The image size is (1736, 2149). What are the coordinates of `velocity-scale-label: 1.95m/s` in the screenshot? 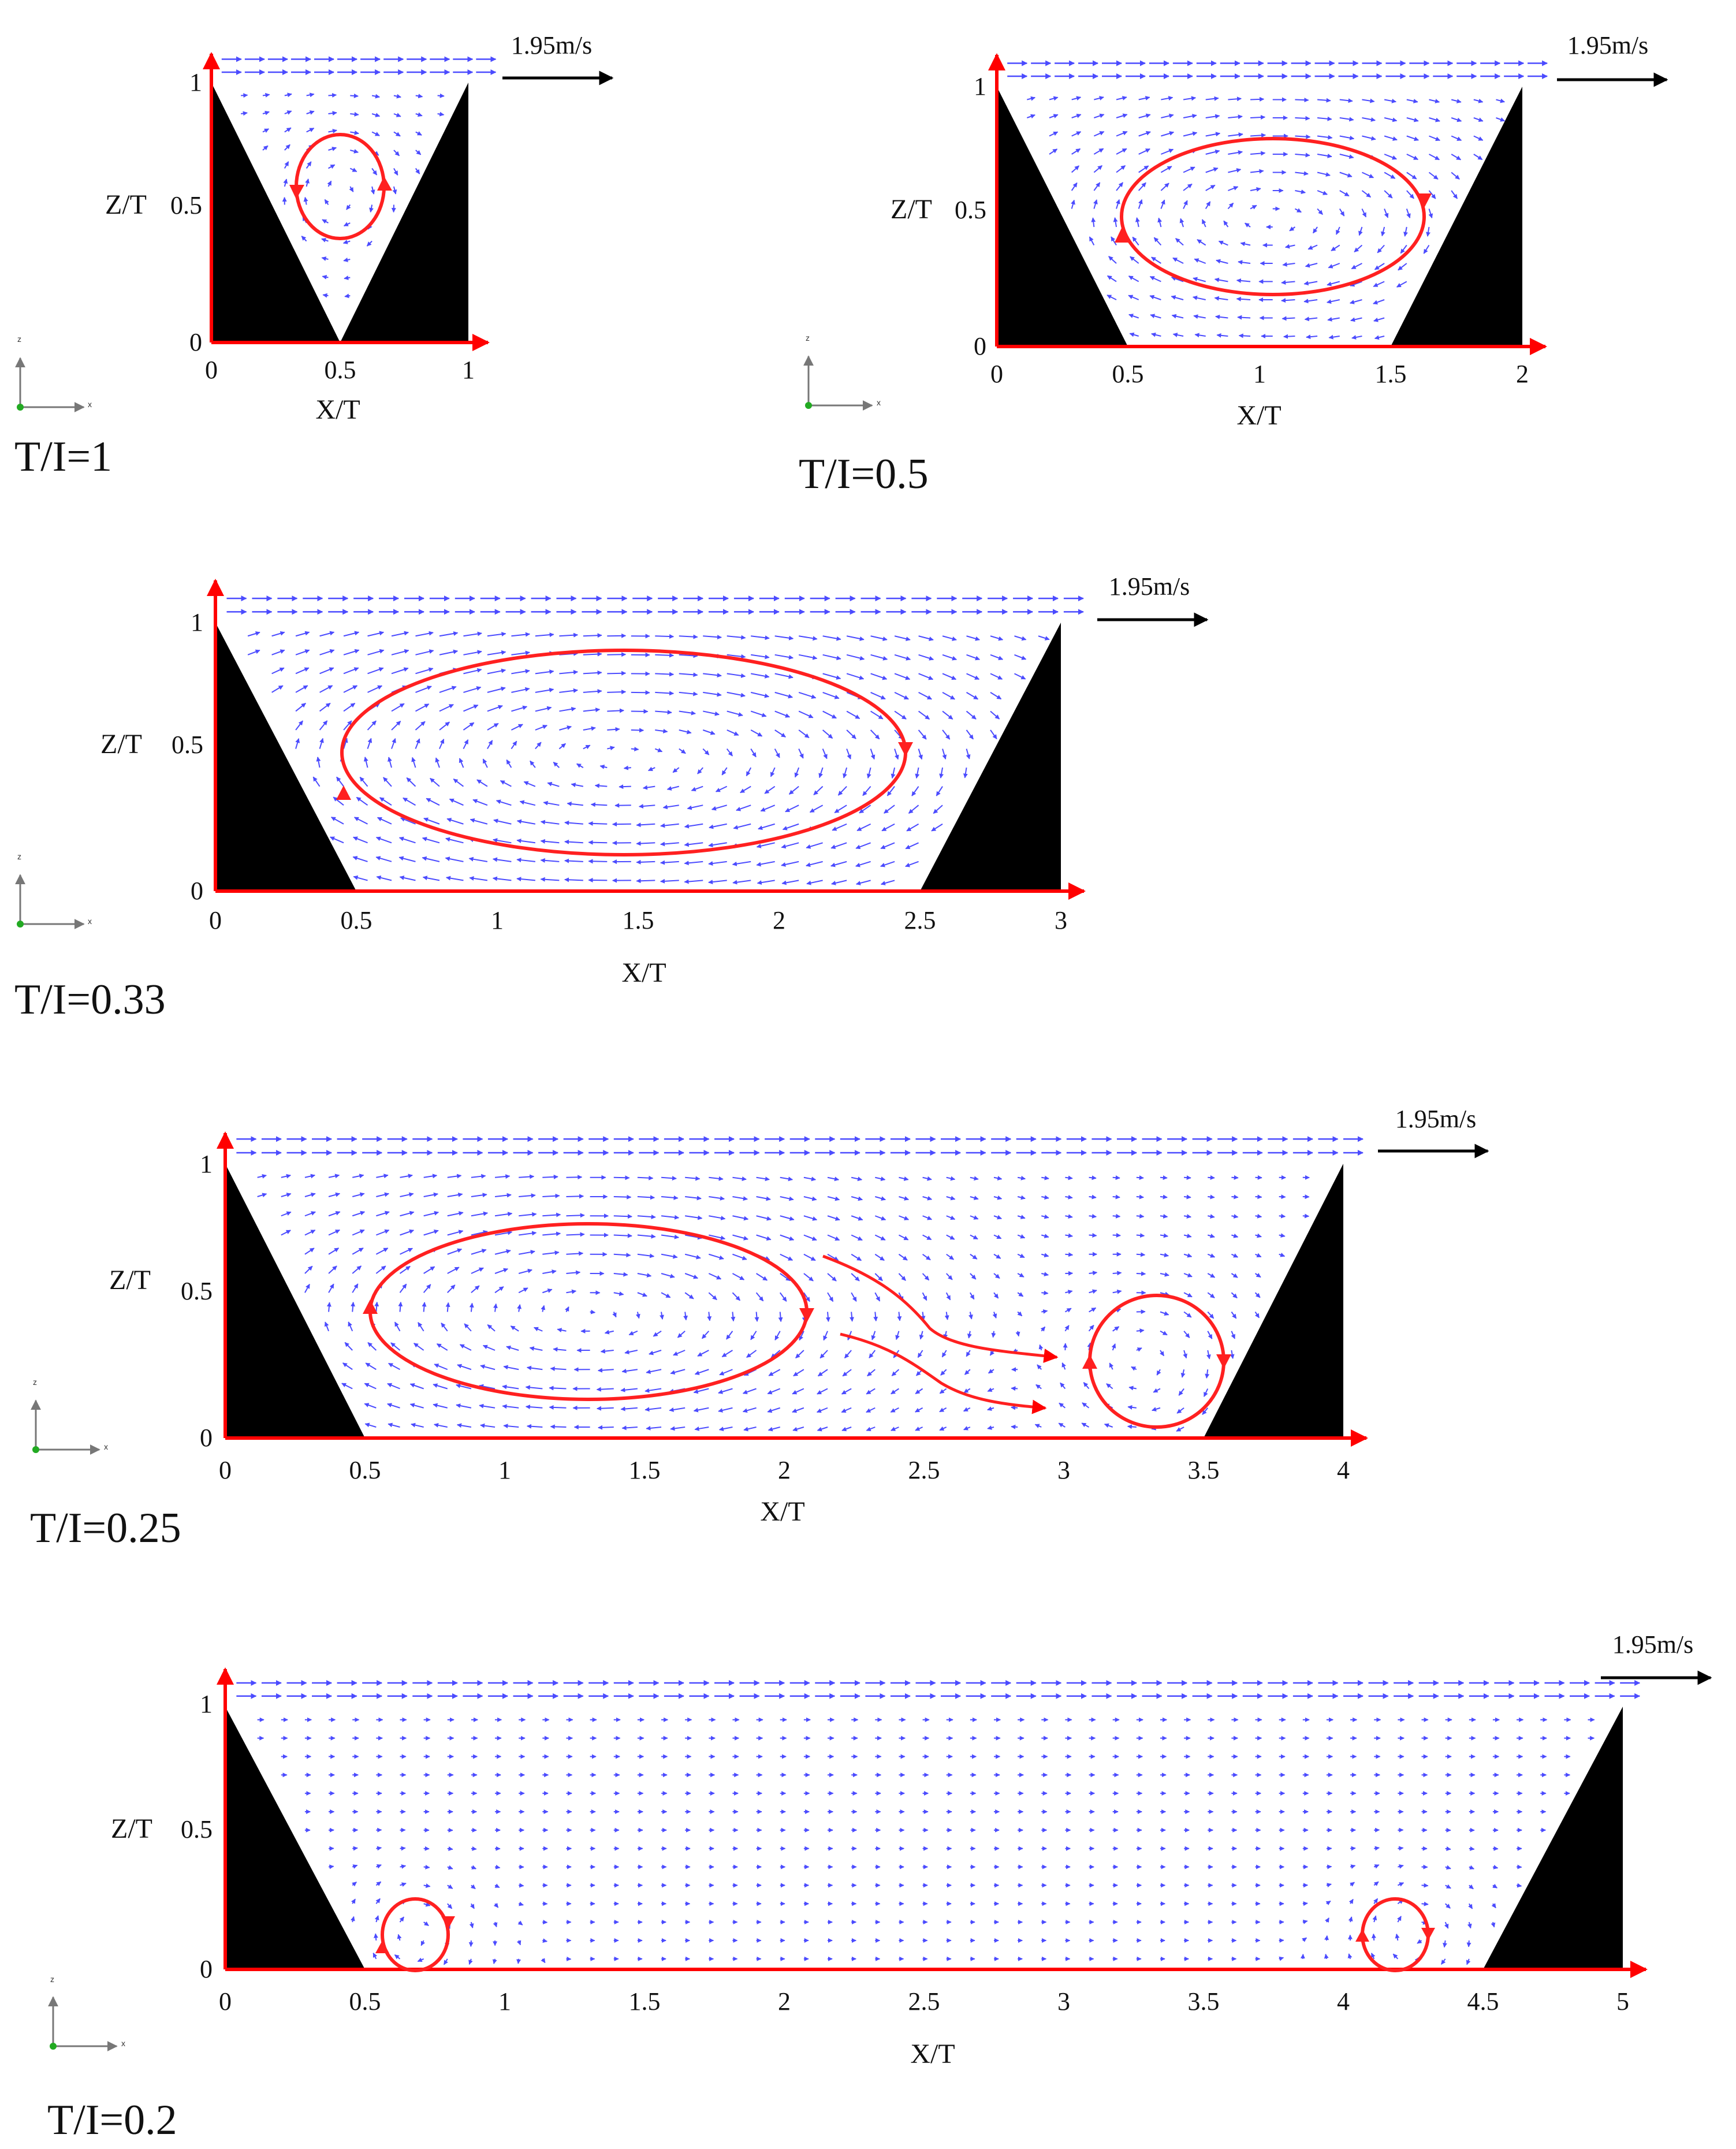 It's located at (1150, 586).